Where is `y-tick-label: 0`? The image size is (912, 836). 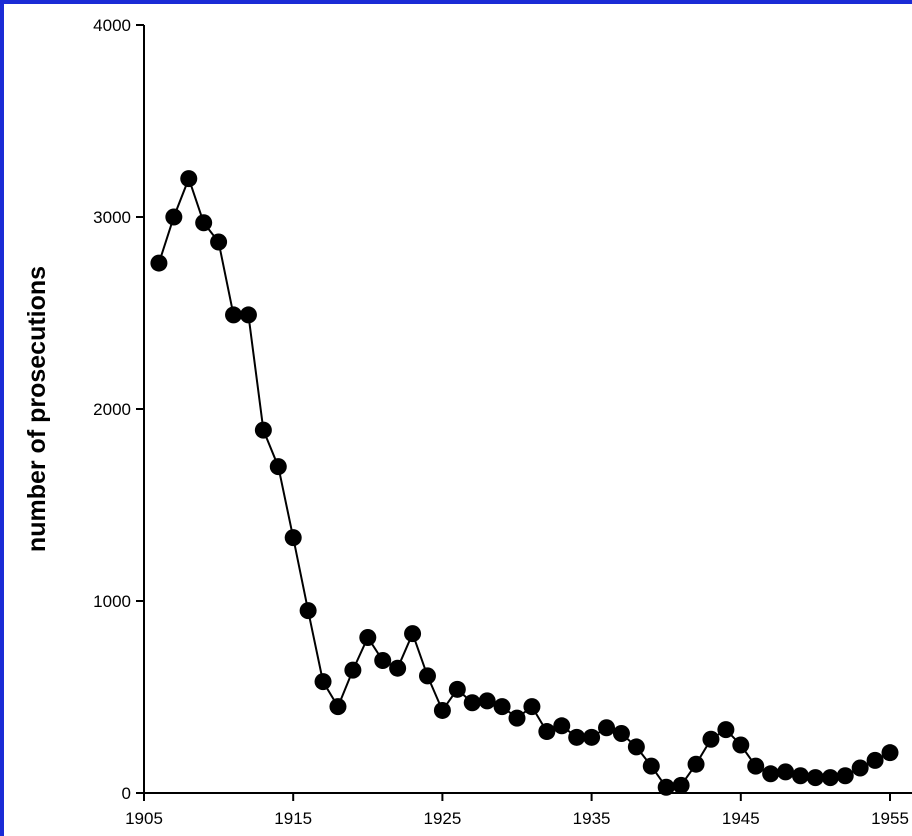
y-tick-label: 0 is located at coordinates (126, 793).